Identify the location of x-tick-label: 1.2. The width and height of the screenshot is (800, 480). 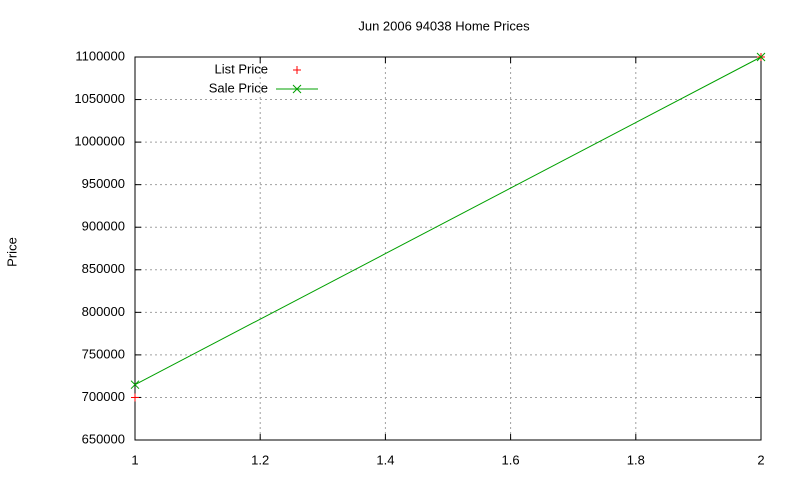
(260, 459).